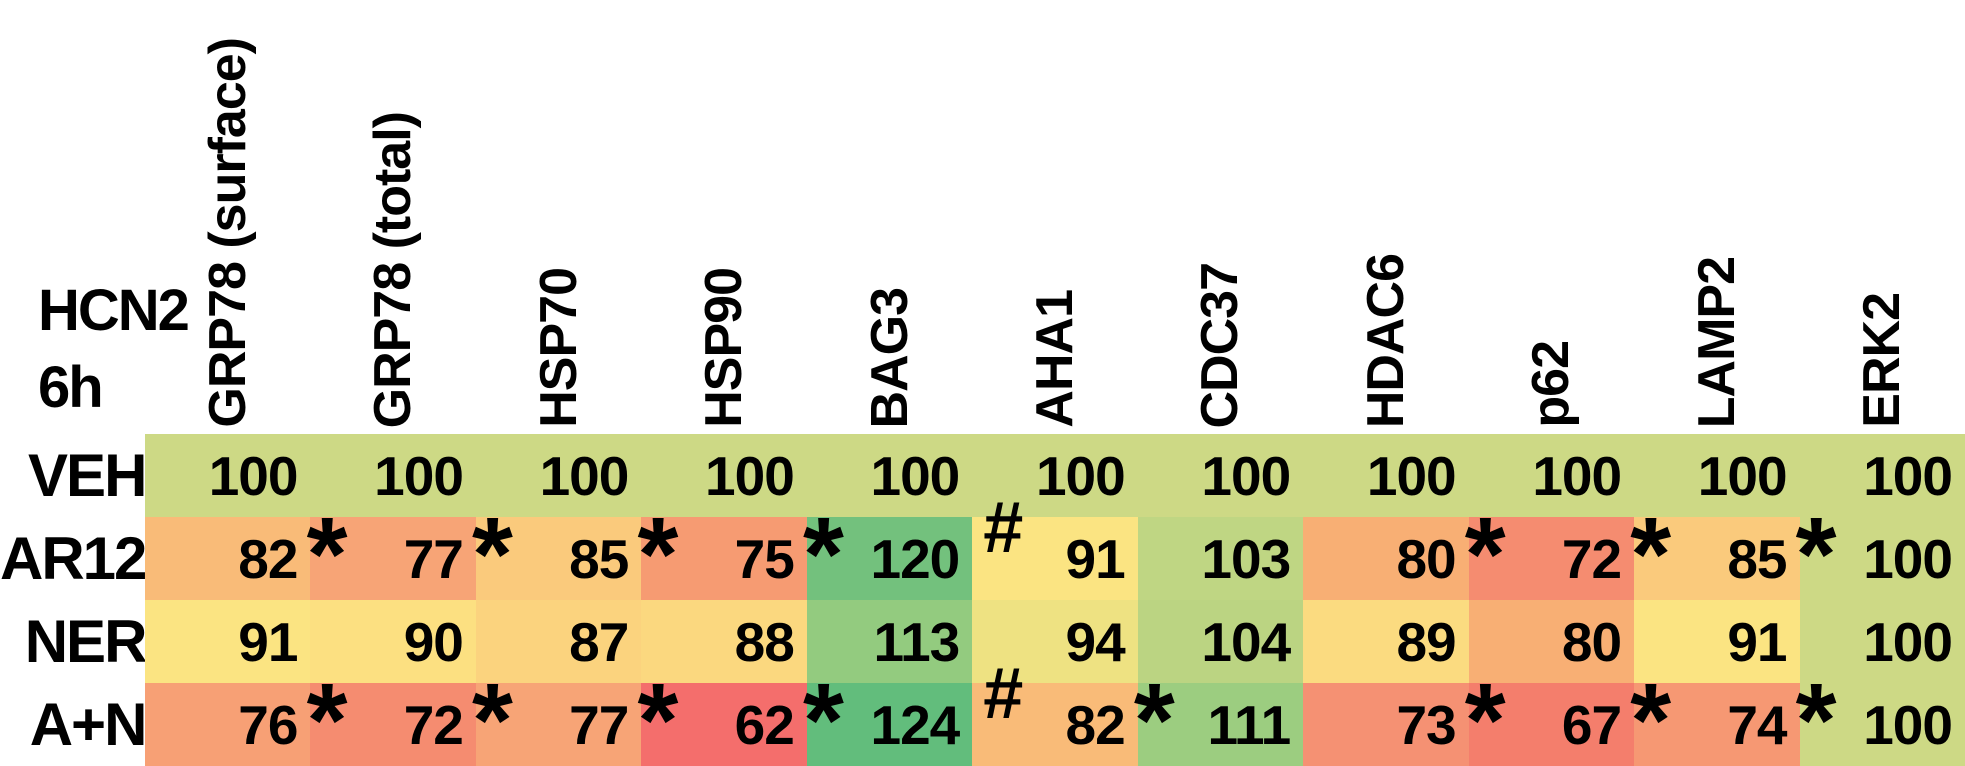  I want to click on cell-ner-aha1: 94, so click(1055, 641).